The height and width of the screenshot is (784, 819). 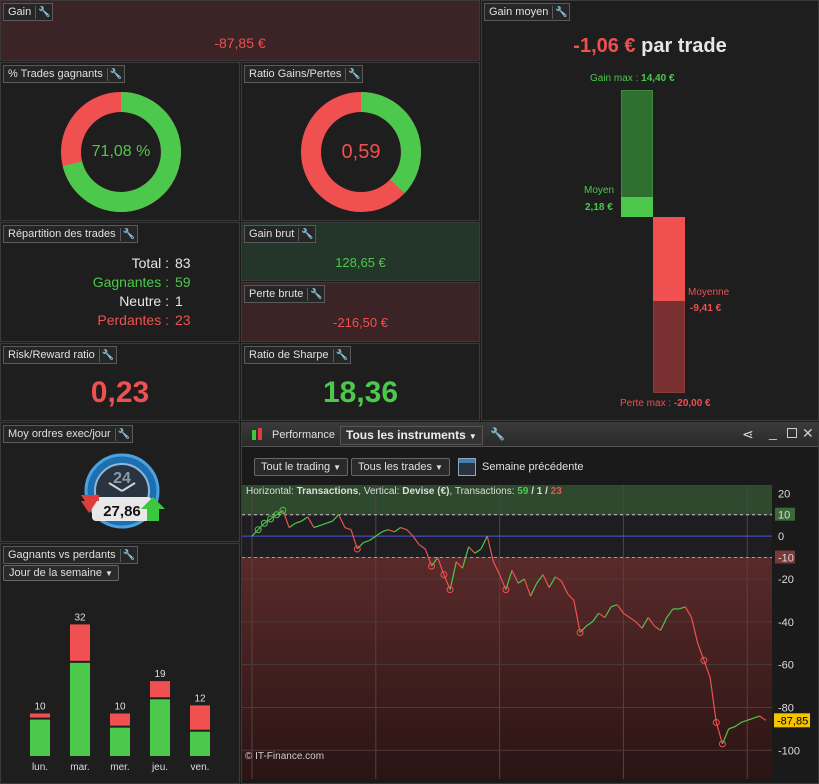 I want to click on y-axis-area, so click(x=795, y=634).